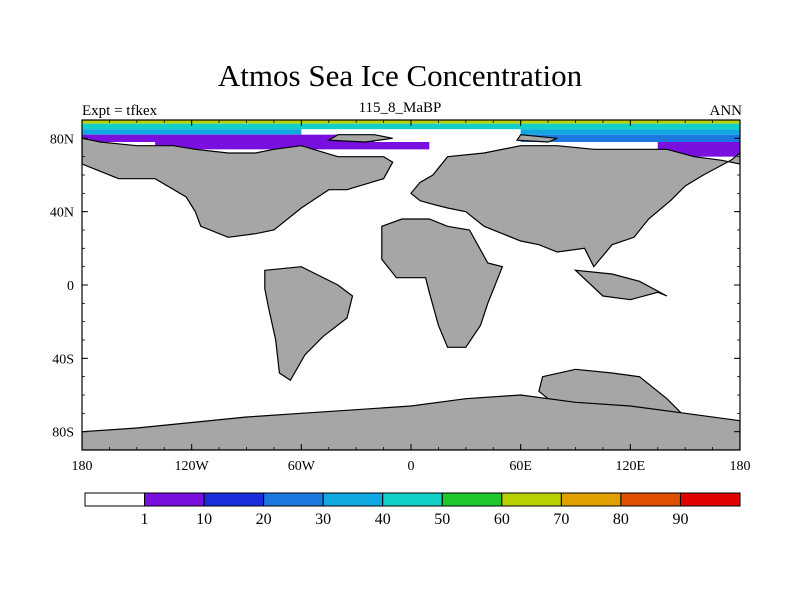 This screenshot has width=800, height=600. Describe the element at coordinates (120, 111) in the screenshot. I see `experiment-label: Expt = tfkex` at that location.